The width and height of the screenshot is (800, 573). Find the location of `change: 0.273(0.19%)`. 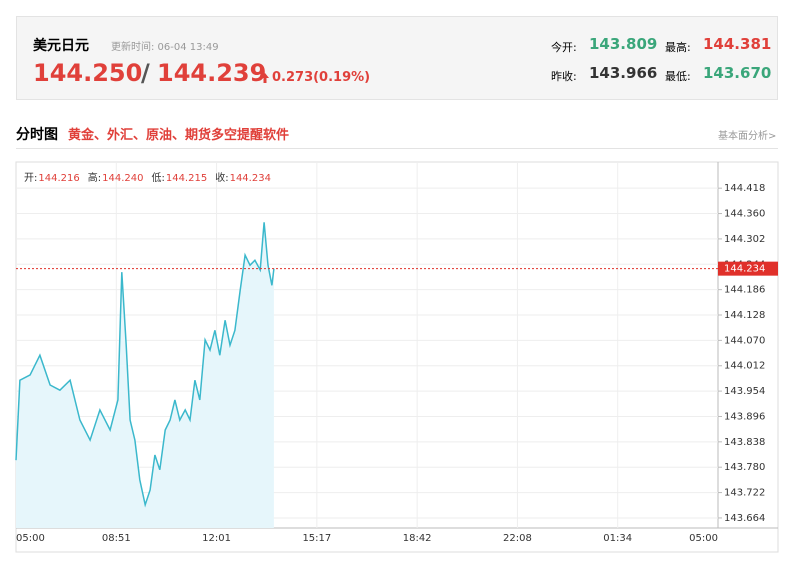

change: 0.273(0.19%) is located at coordinates (321, 77).